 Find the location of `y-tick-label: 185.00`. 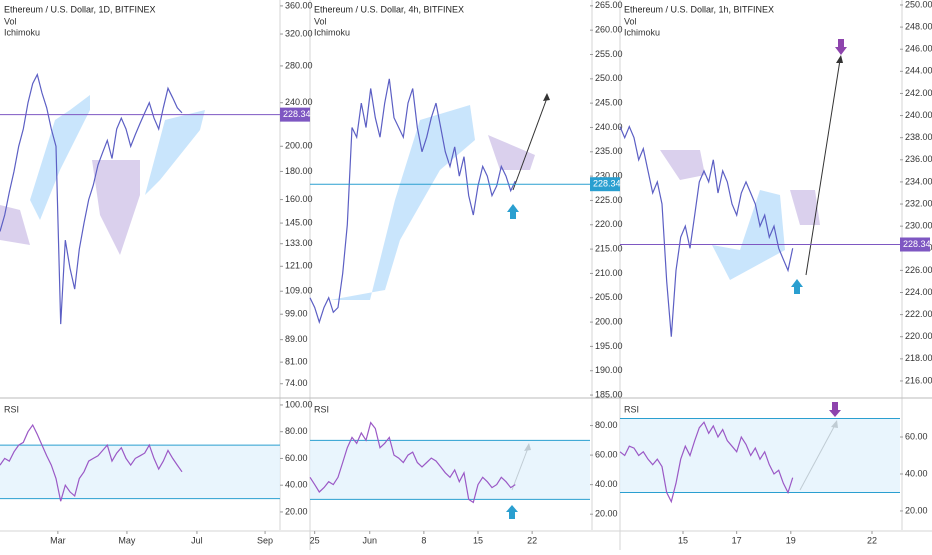

y-tick-label: 185.00 is located at coordinates (609, 394).